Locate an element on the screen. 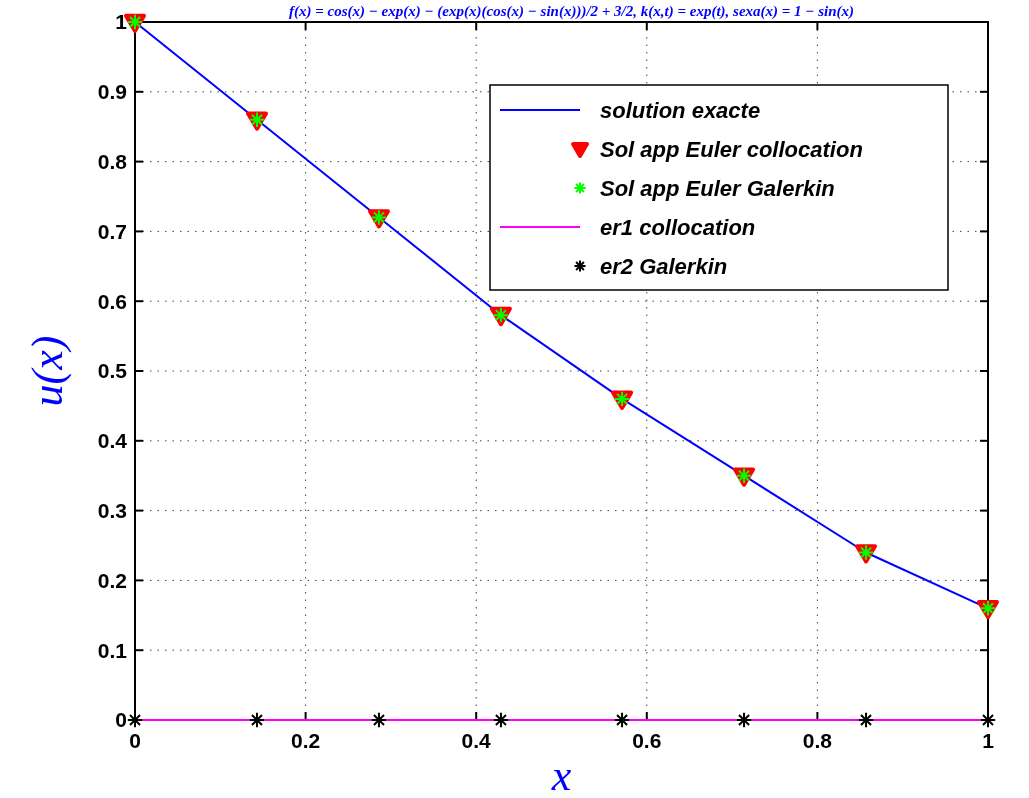 Image resolution: width=1029 pixels, height=798 pixels. legend-label: er1 collocation is located at coordinates (678, 227).